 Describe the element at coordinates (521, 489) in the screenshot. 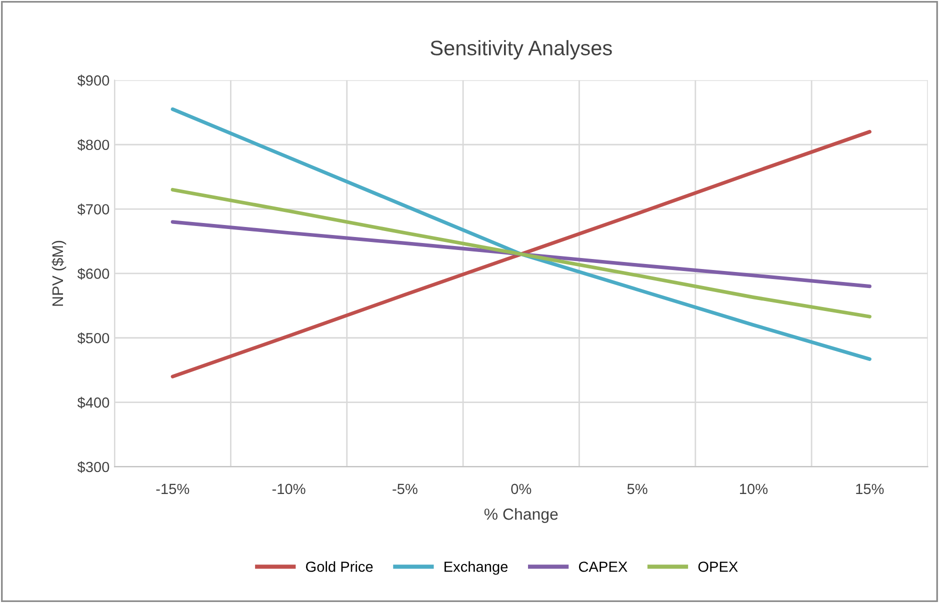

I see `x-tick-label: 0%` at that location.